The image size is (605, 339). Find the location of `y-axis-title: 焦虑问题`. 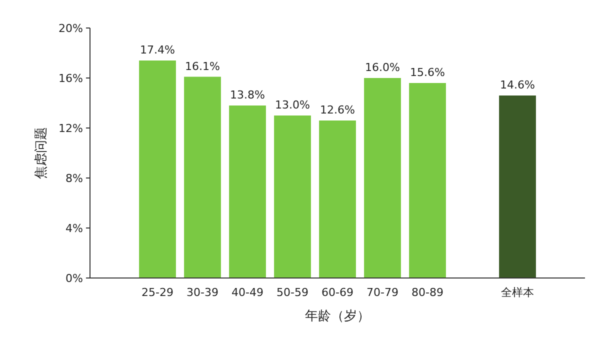

y-axis-title: 焦虑问题 is located at coordinates (41, 153).